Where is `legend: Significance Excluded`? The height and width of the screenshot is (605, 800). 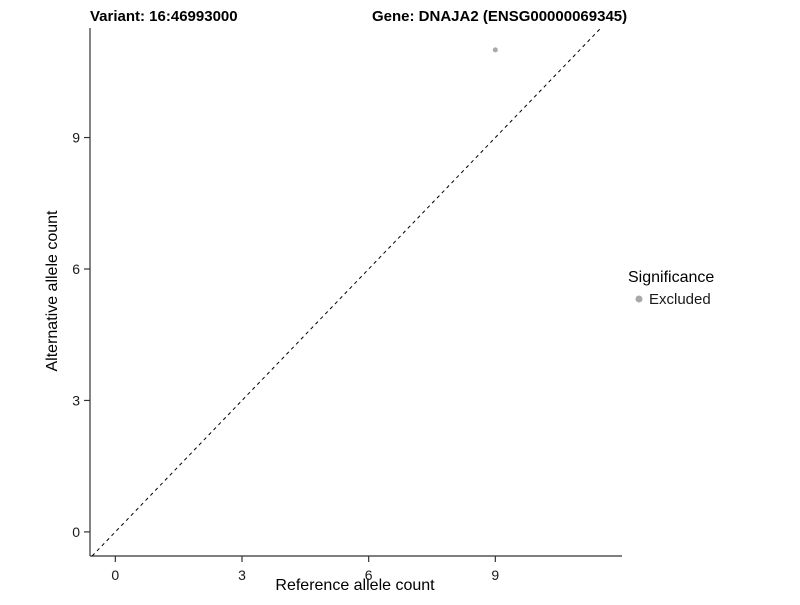 legend: Significance Excluded is located at coordinates (671, 288).